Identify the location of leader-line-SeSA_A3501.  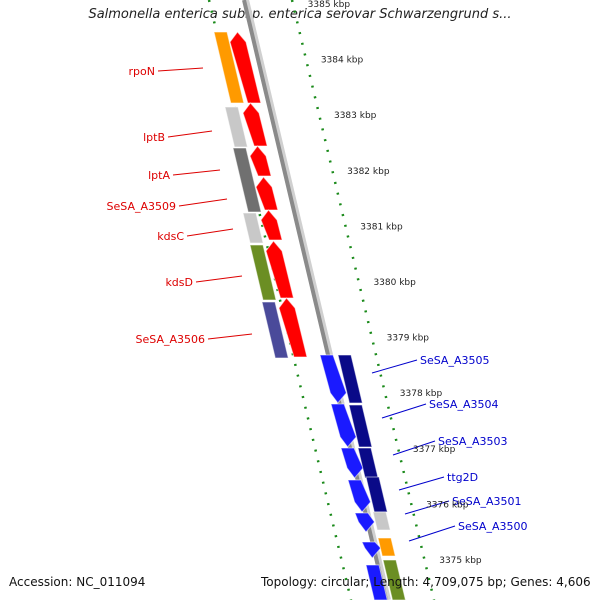
(427, 507).